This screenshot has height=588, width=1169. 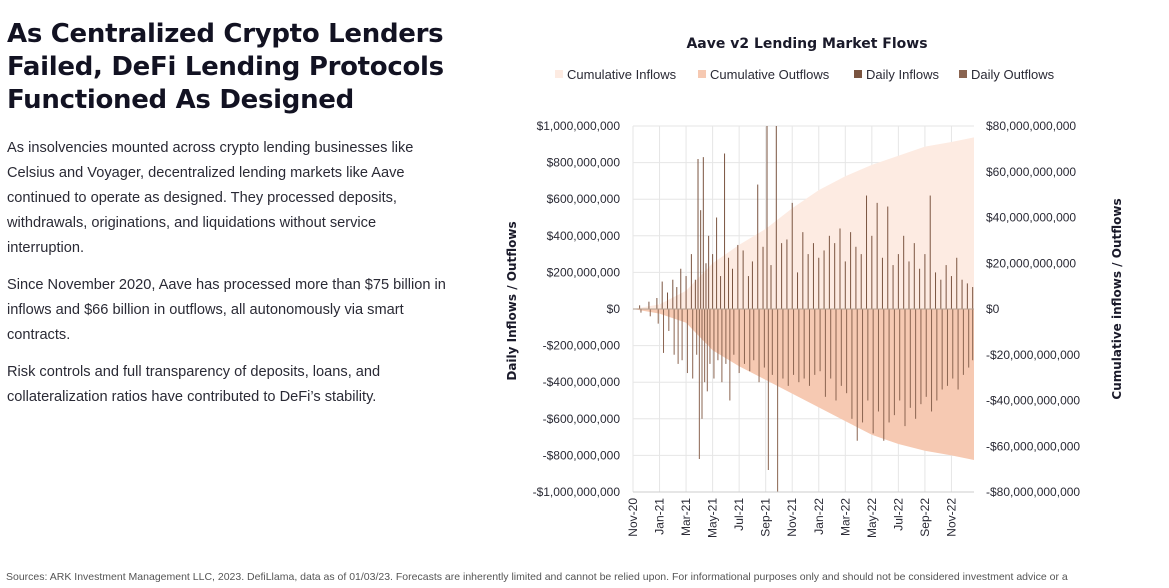 I want to click on legend-label-daily-inflows: Daily Inflows, so click(x=902, y=74).